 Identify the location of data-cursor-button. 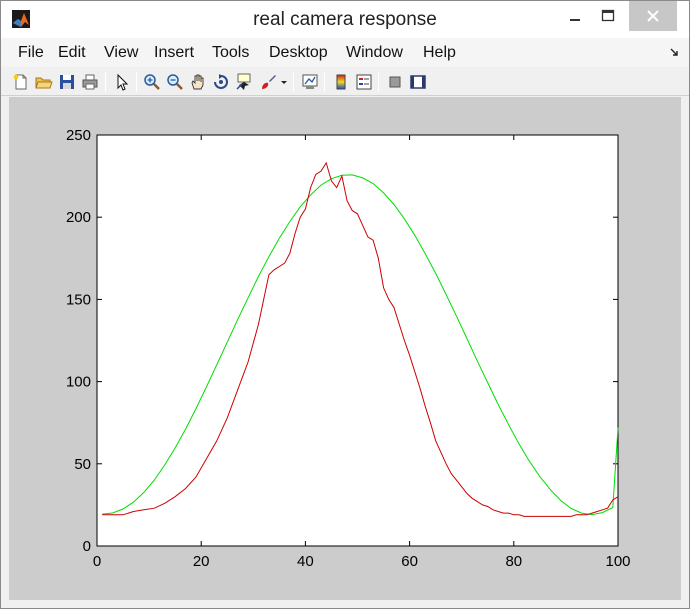
(244, 82).